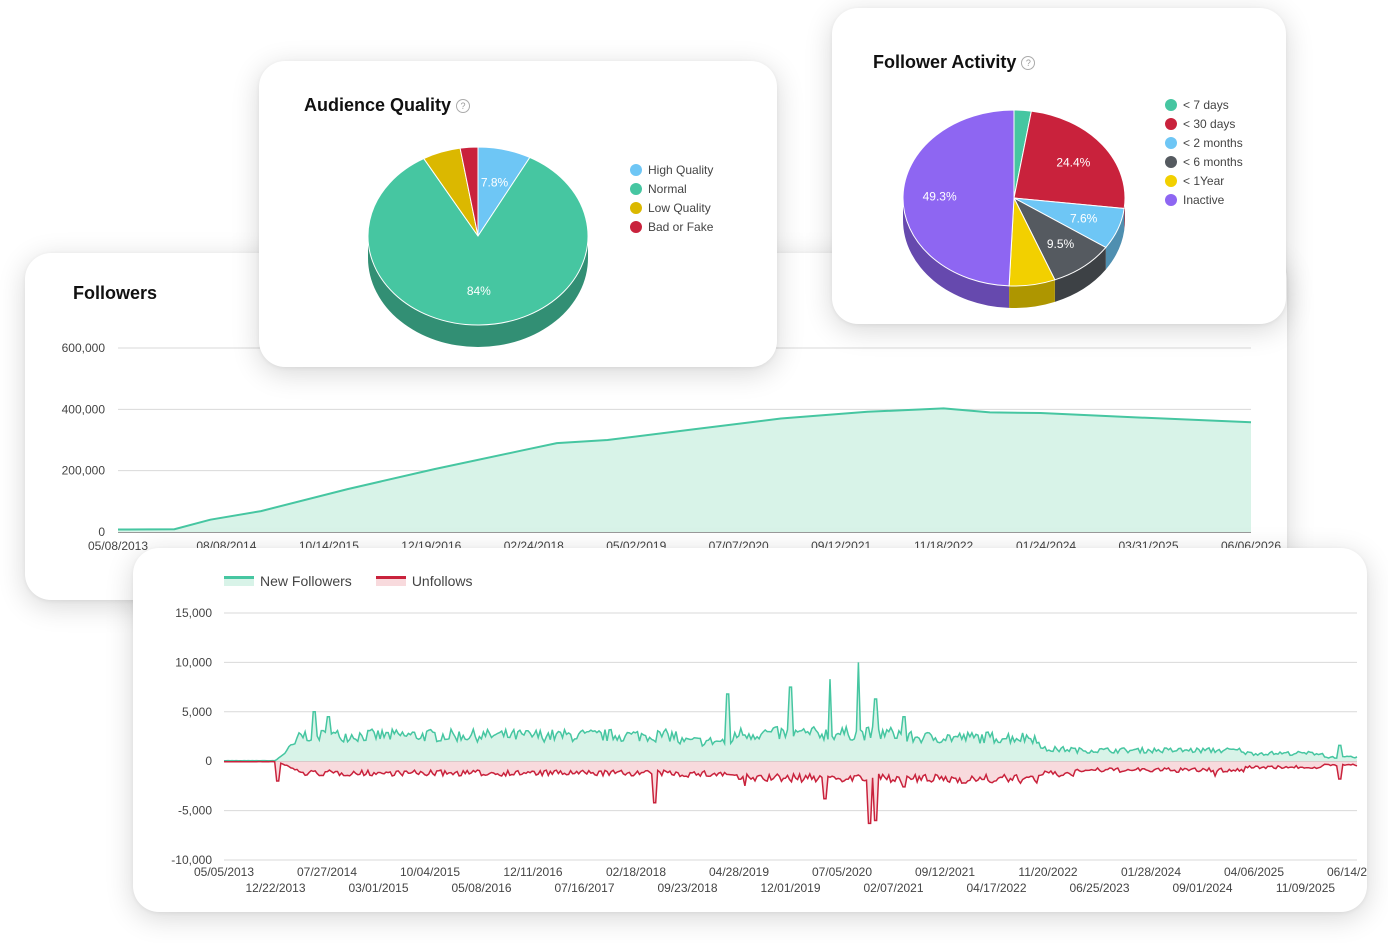 This screenshot has height=943, width=1388. Describe the element at coordinates (224, 872) in the screenshot. I see `x-tick-label: 05/05/2013` at that location.